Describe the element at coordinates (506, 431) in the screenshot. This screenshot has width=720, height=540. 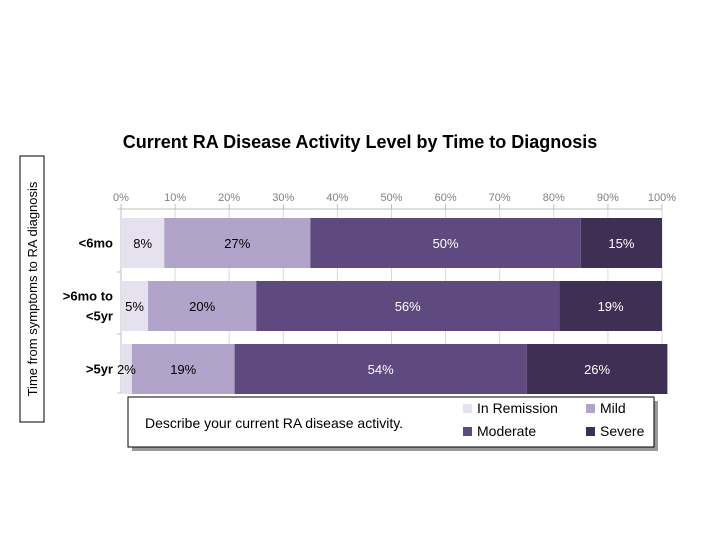
I see `legend-label: Moderate` at that location.